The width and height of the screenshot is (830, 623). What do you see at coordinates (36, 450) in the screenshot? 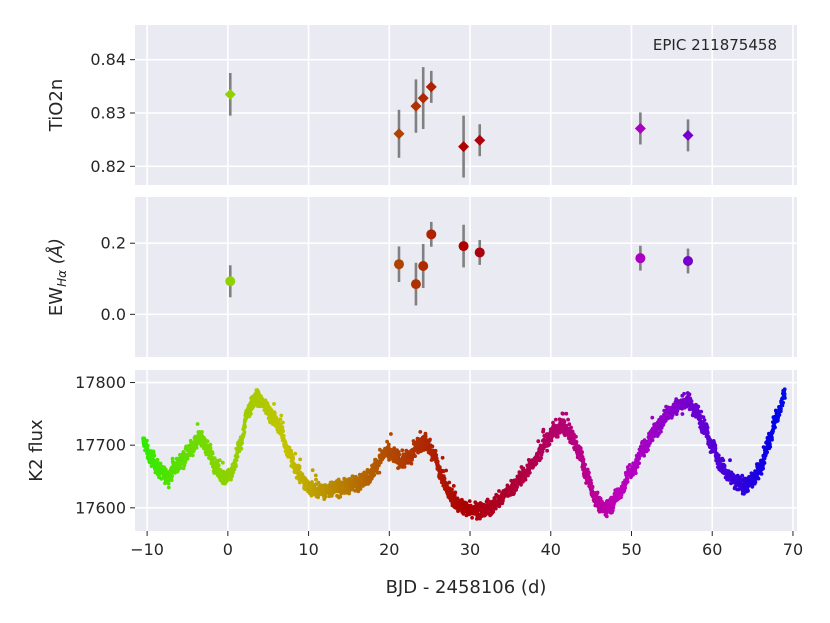
I see `y-axis-label-k2flux: K2 flux` at bounding box center [36, 450].